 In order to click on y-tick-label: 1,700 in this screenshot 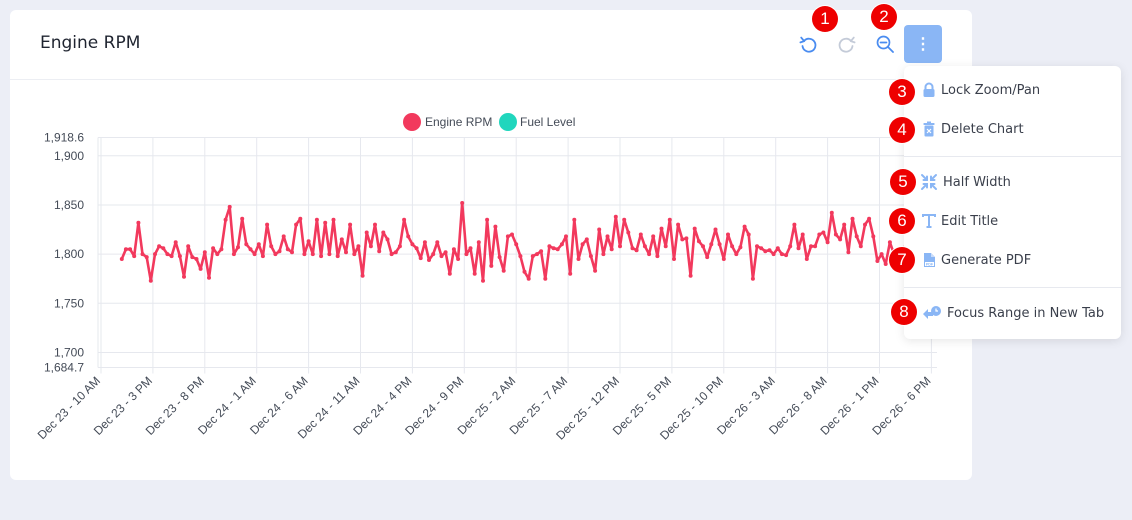, I will do `click(69, 352)`.